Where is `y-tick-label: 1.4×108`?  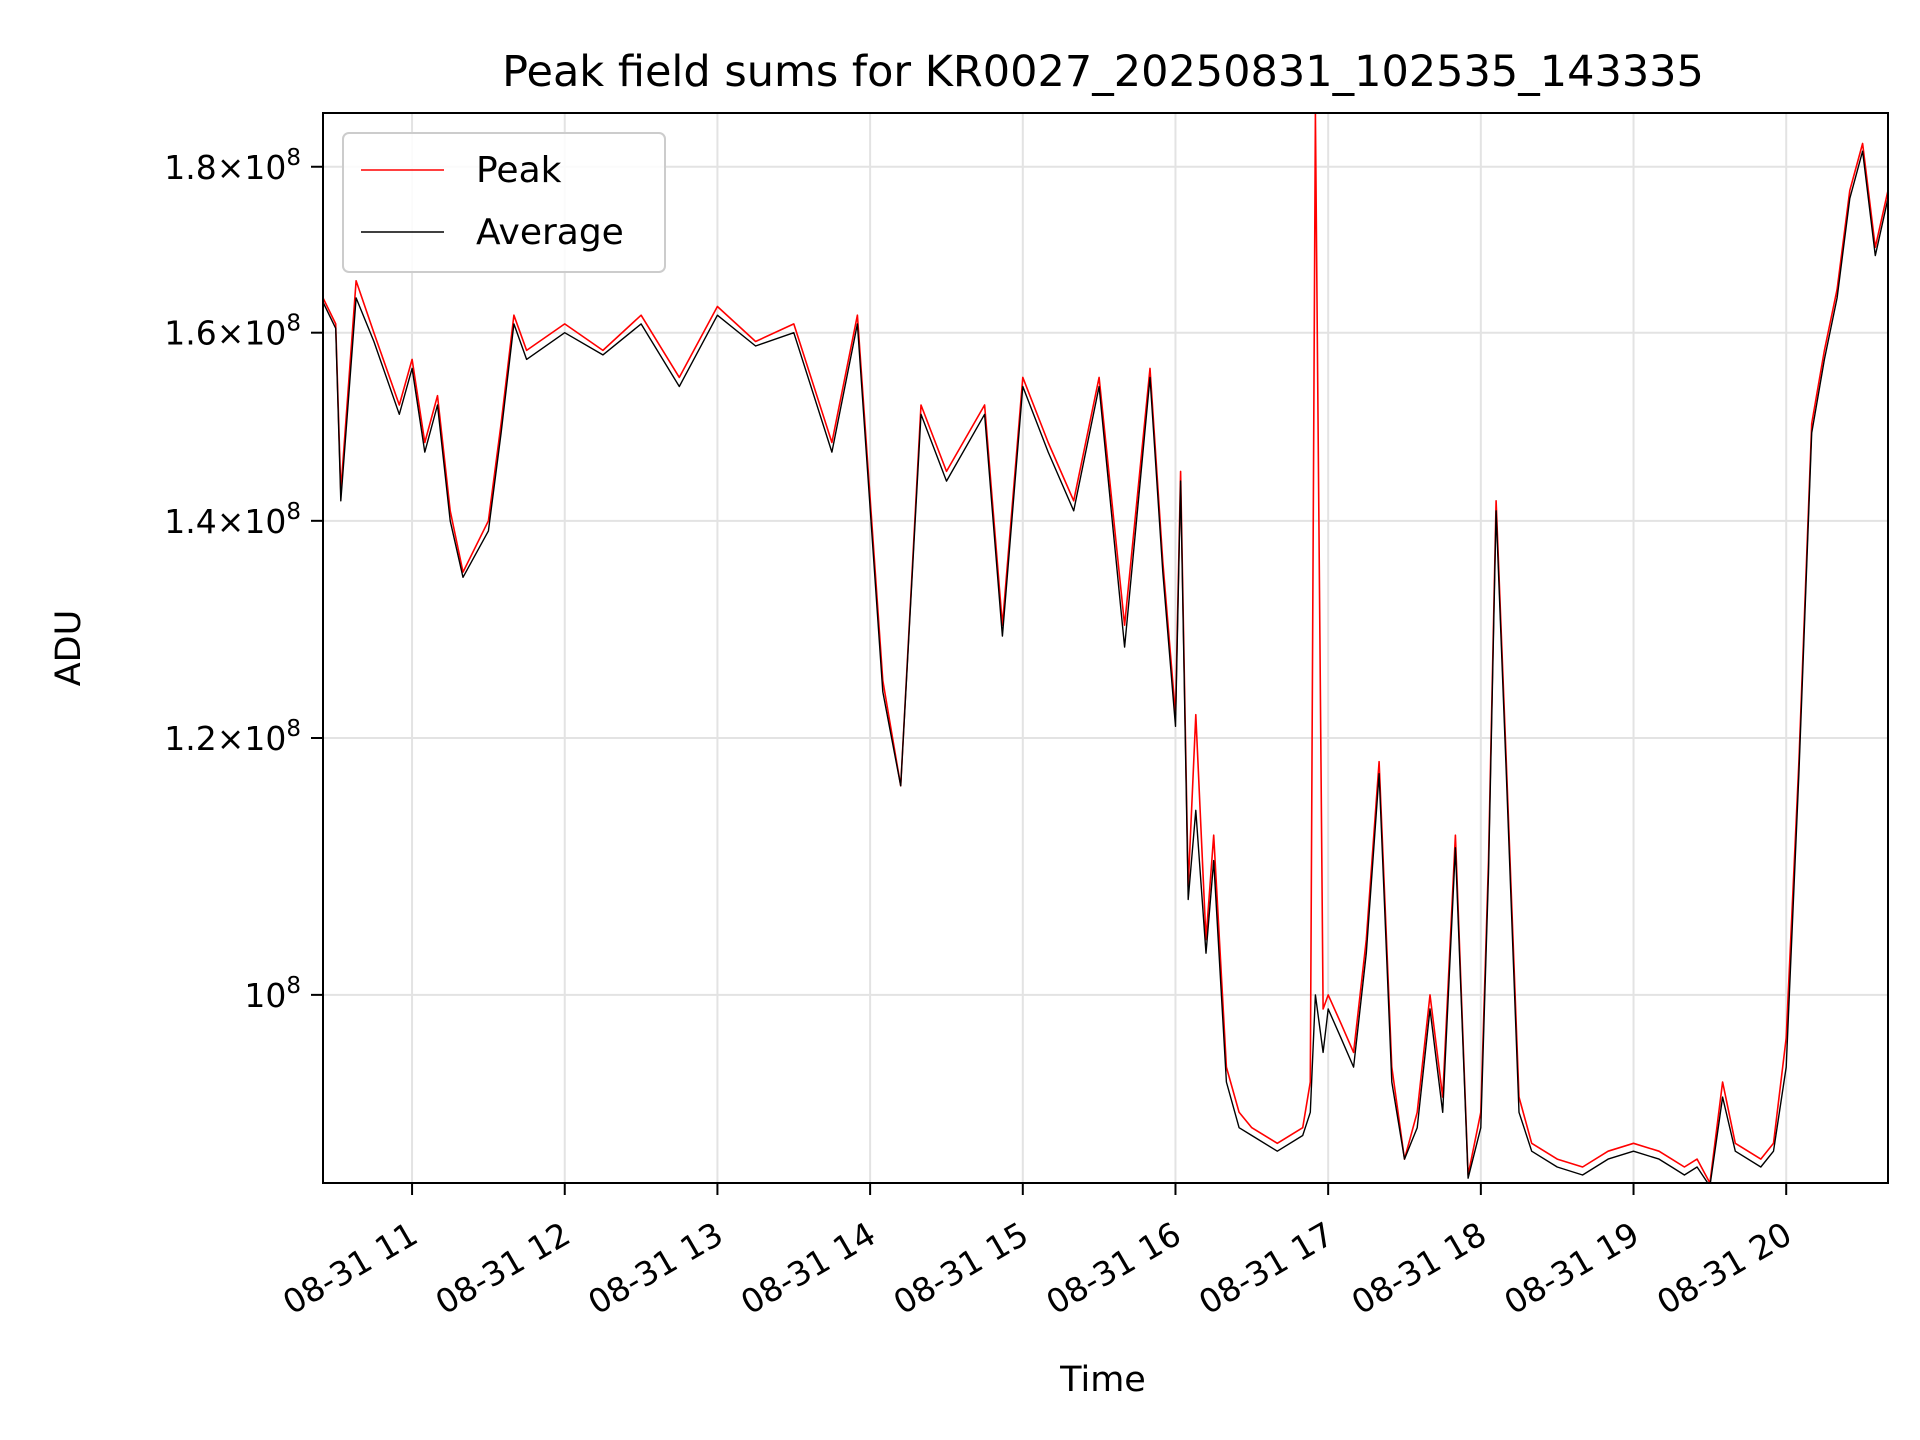 y-tick-label: 1.4×108 is located at coordinates (232, 520).